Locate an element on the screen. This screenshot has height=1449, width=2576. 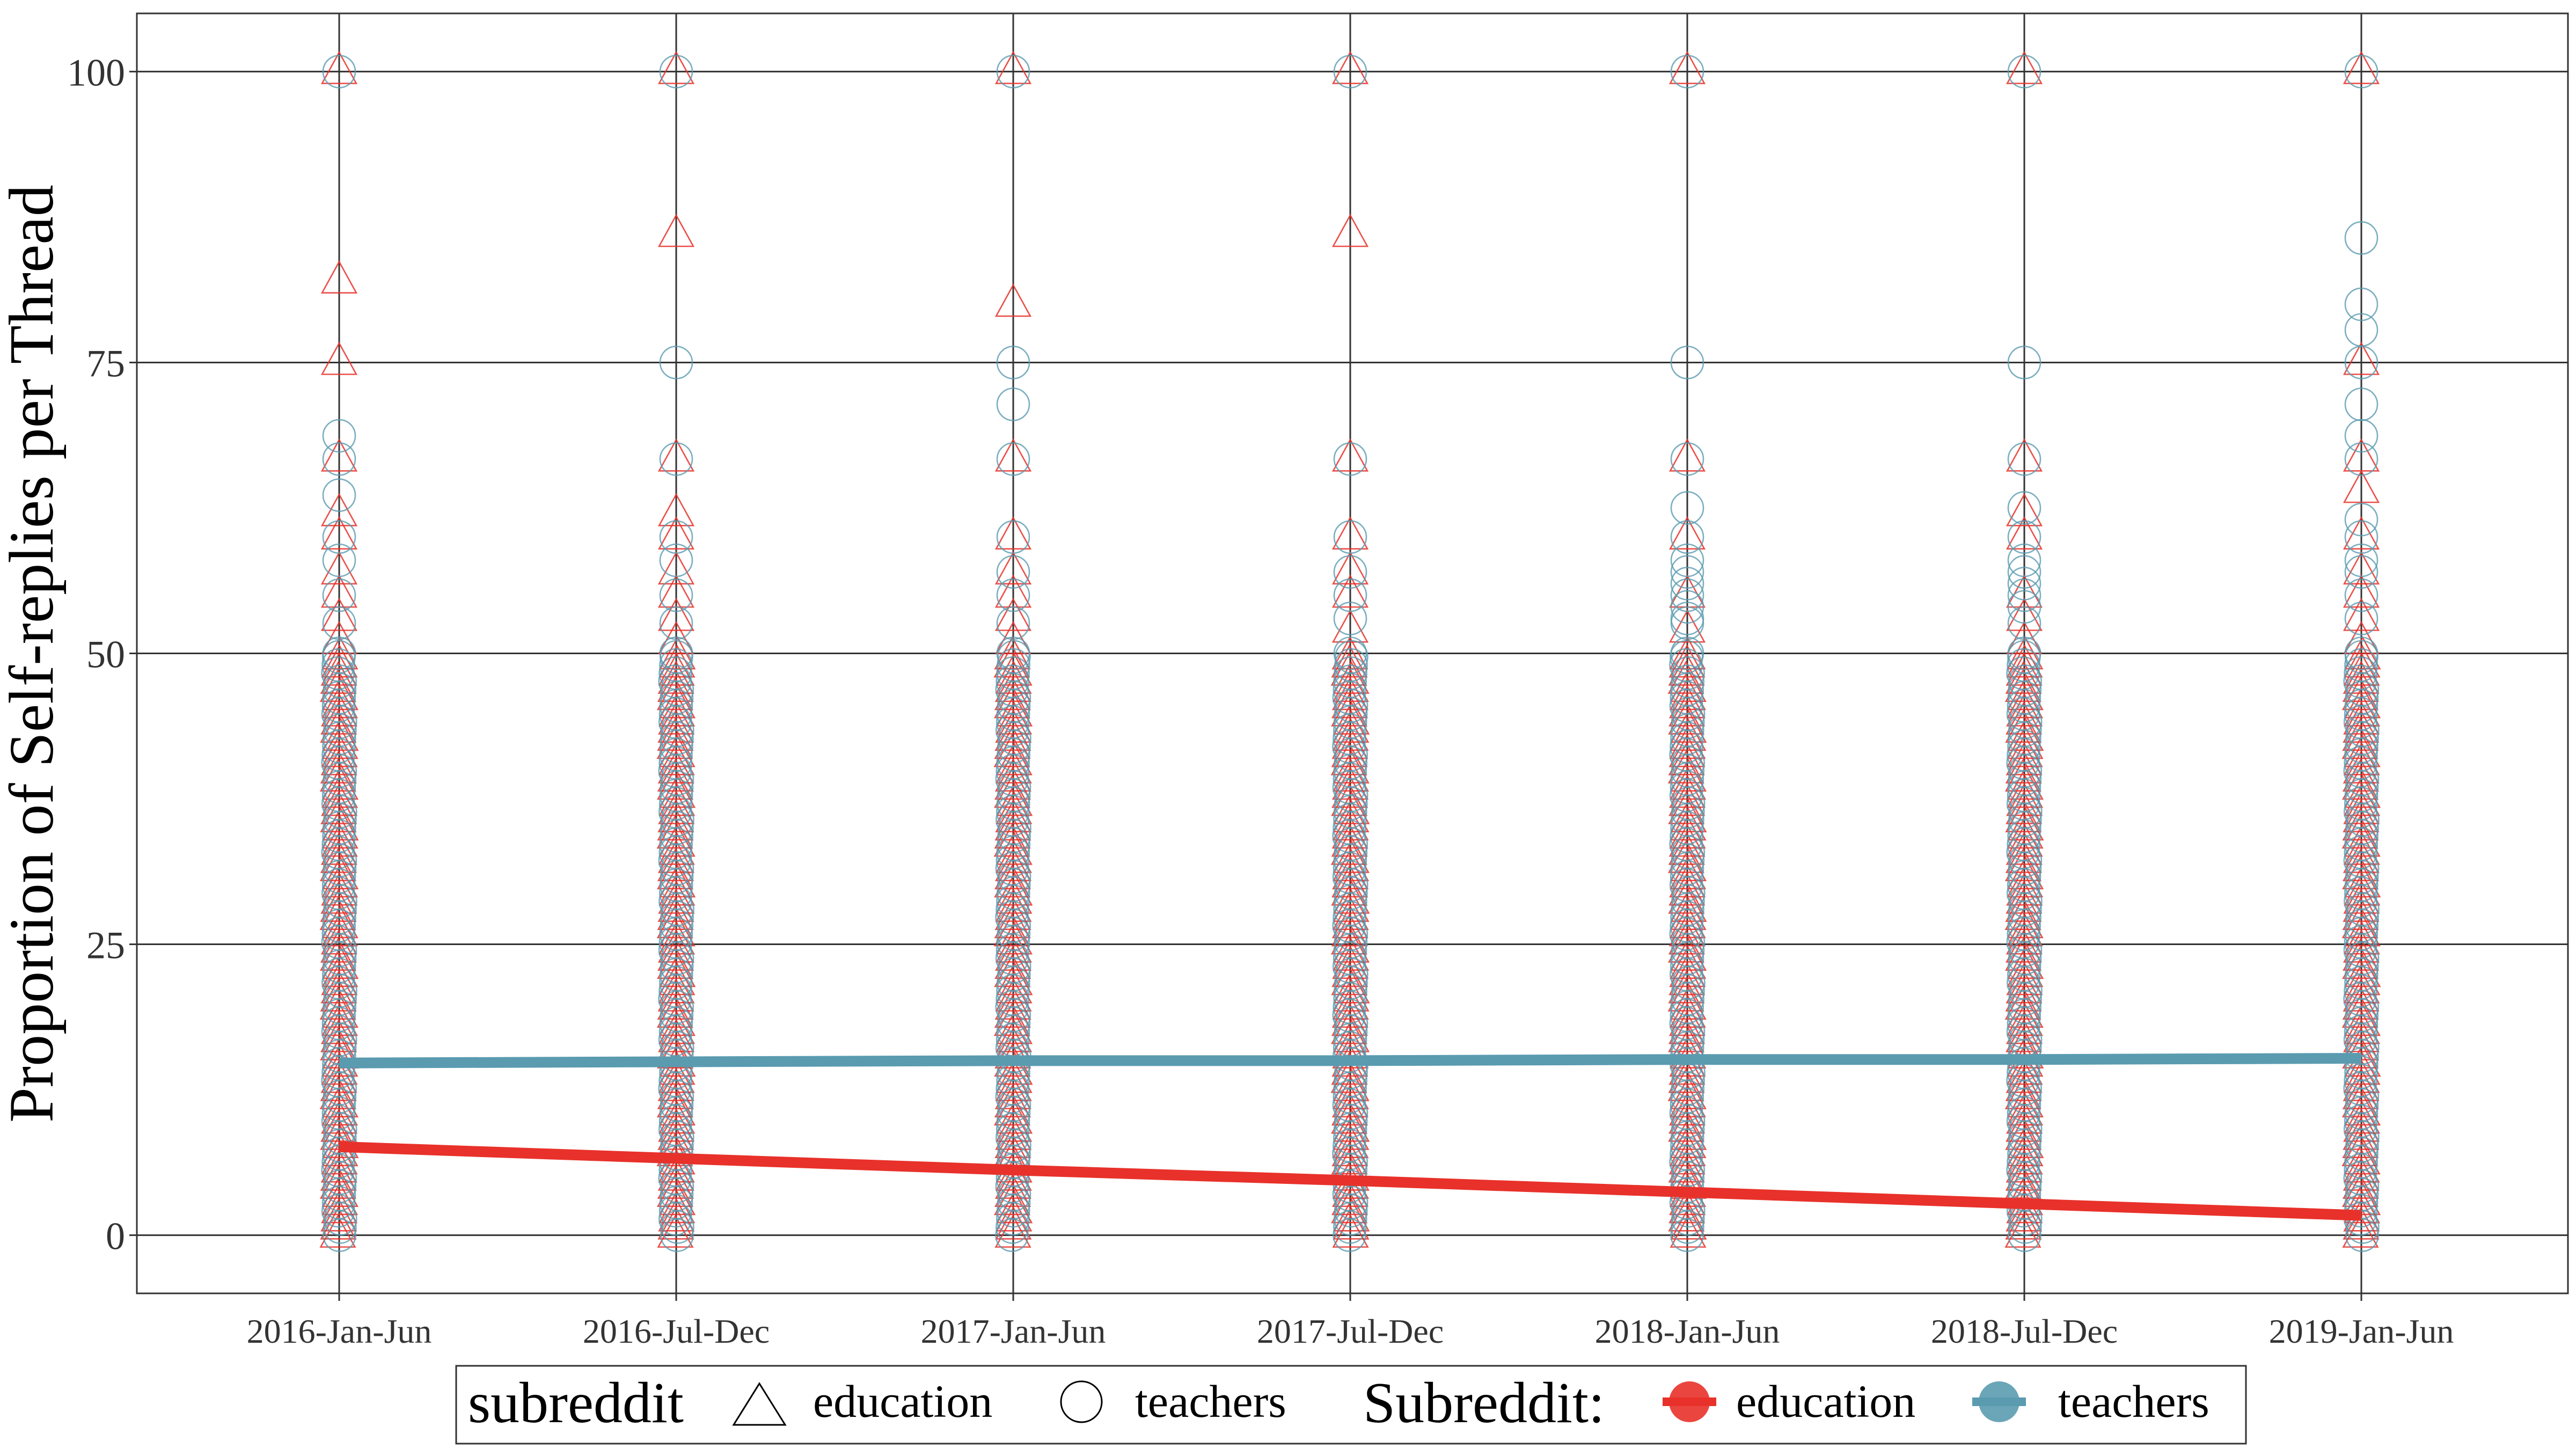
y-tick-label: 25 is located at coordinates (105, 945).